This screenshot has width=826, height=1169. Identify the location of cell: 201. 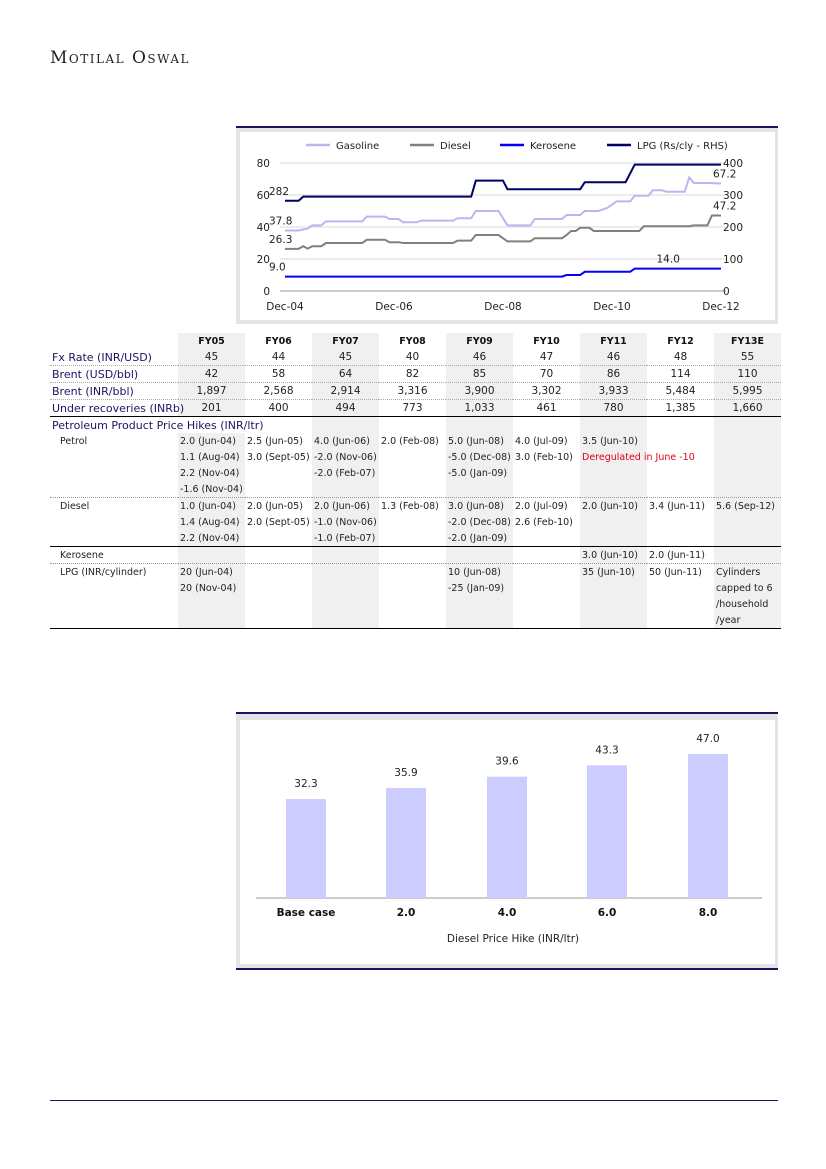
(211, 408).